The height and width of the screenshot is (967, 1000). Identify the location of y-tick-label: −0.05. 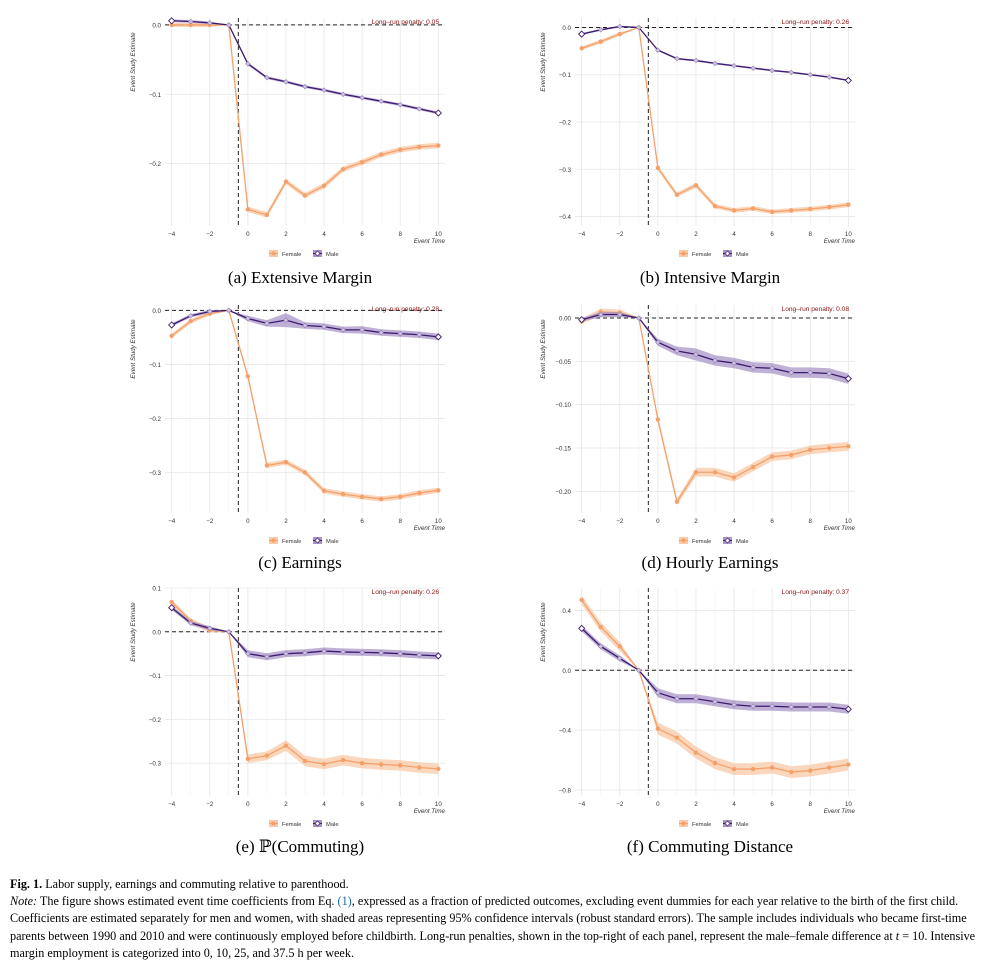
(563, 362).